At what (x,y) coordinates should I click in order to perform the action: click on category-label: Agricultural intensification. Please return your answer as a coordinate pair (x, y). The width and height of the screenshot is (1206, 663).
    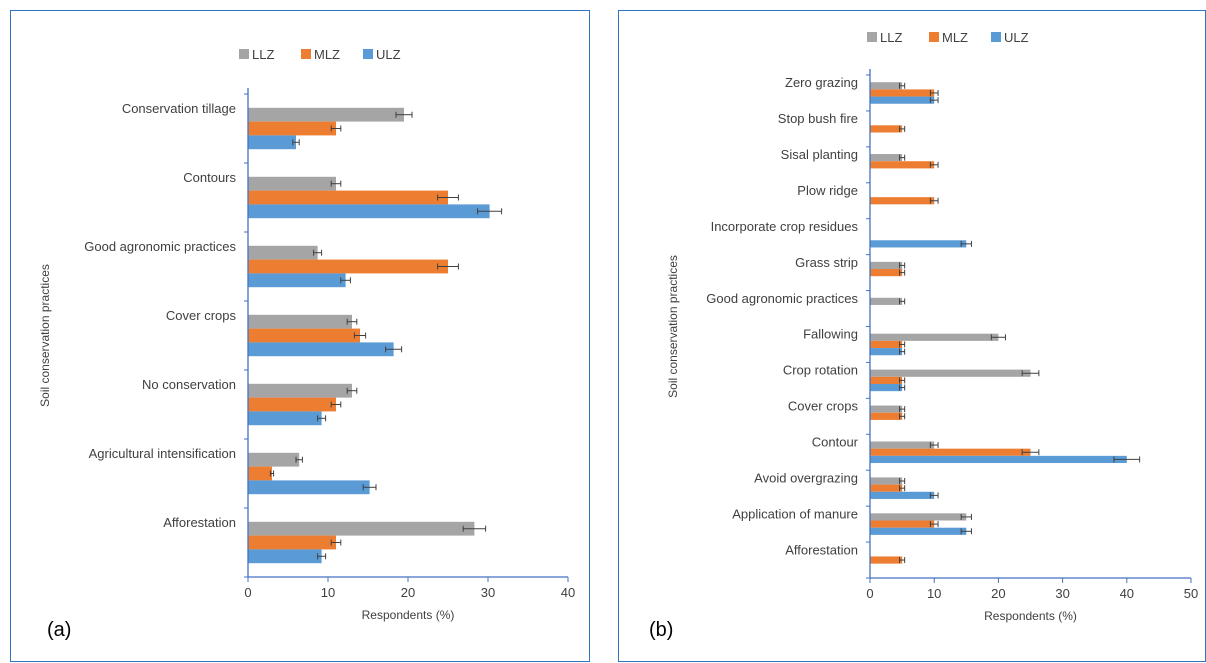
    Looking at the image, I should click on (162, 453).